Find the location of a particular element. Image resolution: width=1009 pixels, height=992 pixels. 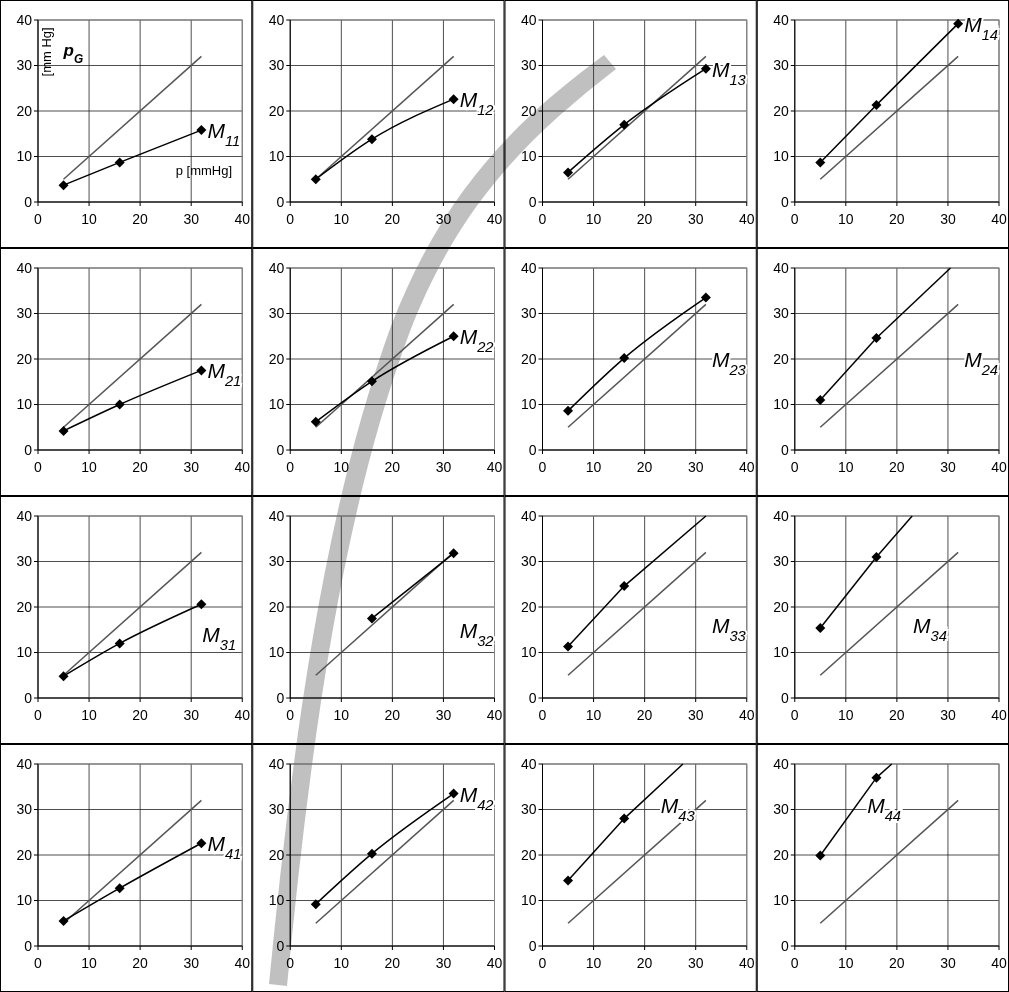

annotation: M$_{42}$ is located at coordinates (476, 797).